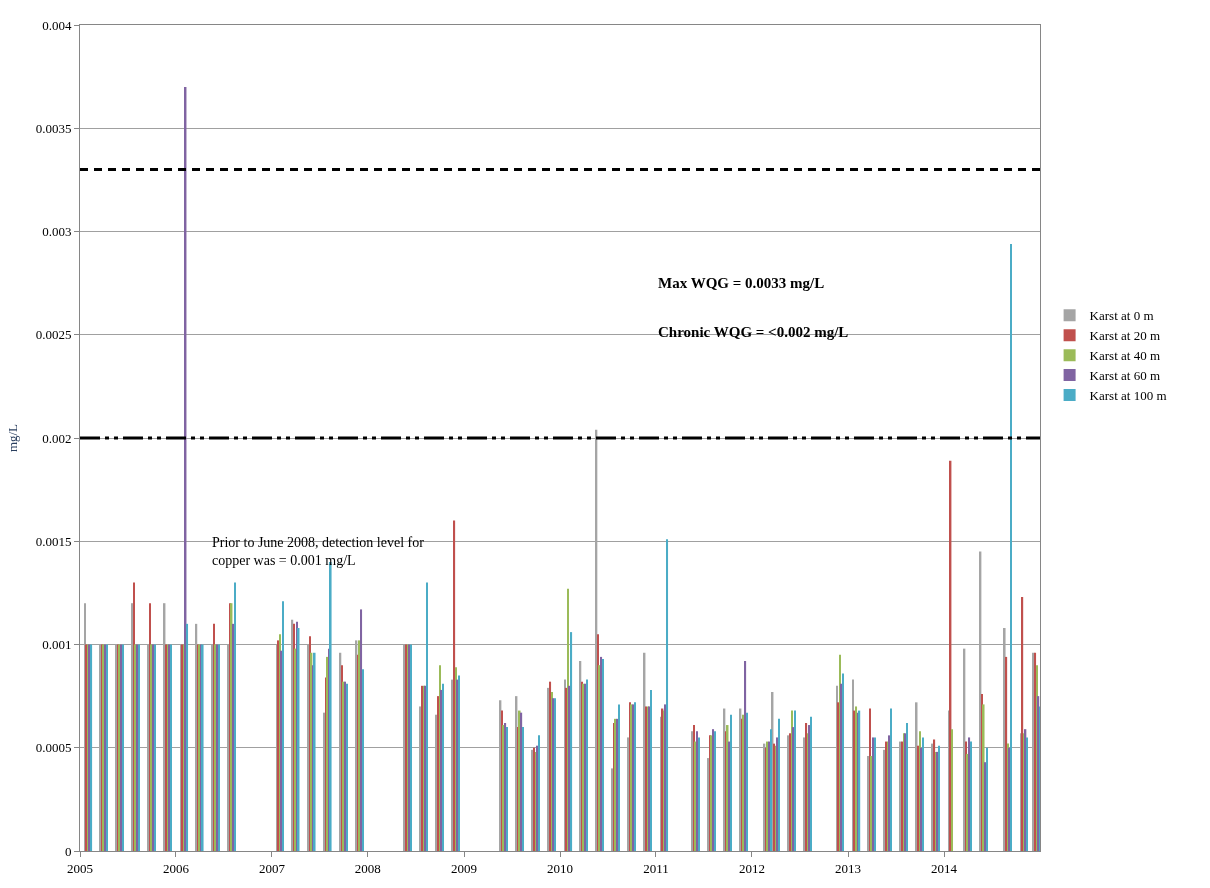  I want to click on y-tick-label: 0.0015, so click(53, 541).